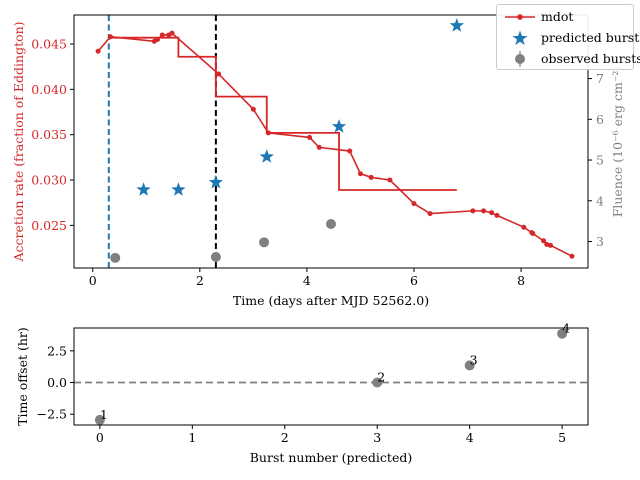 Image resolution: width=640 pixels, height=480 pixels. What do you see at coordinates (520, 37) in the screenshot?
I see `star-icon` at bounding box center [520, 37].